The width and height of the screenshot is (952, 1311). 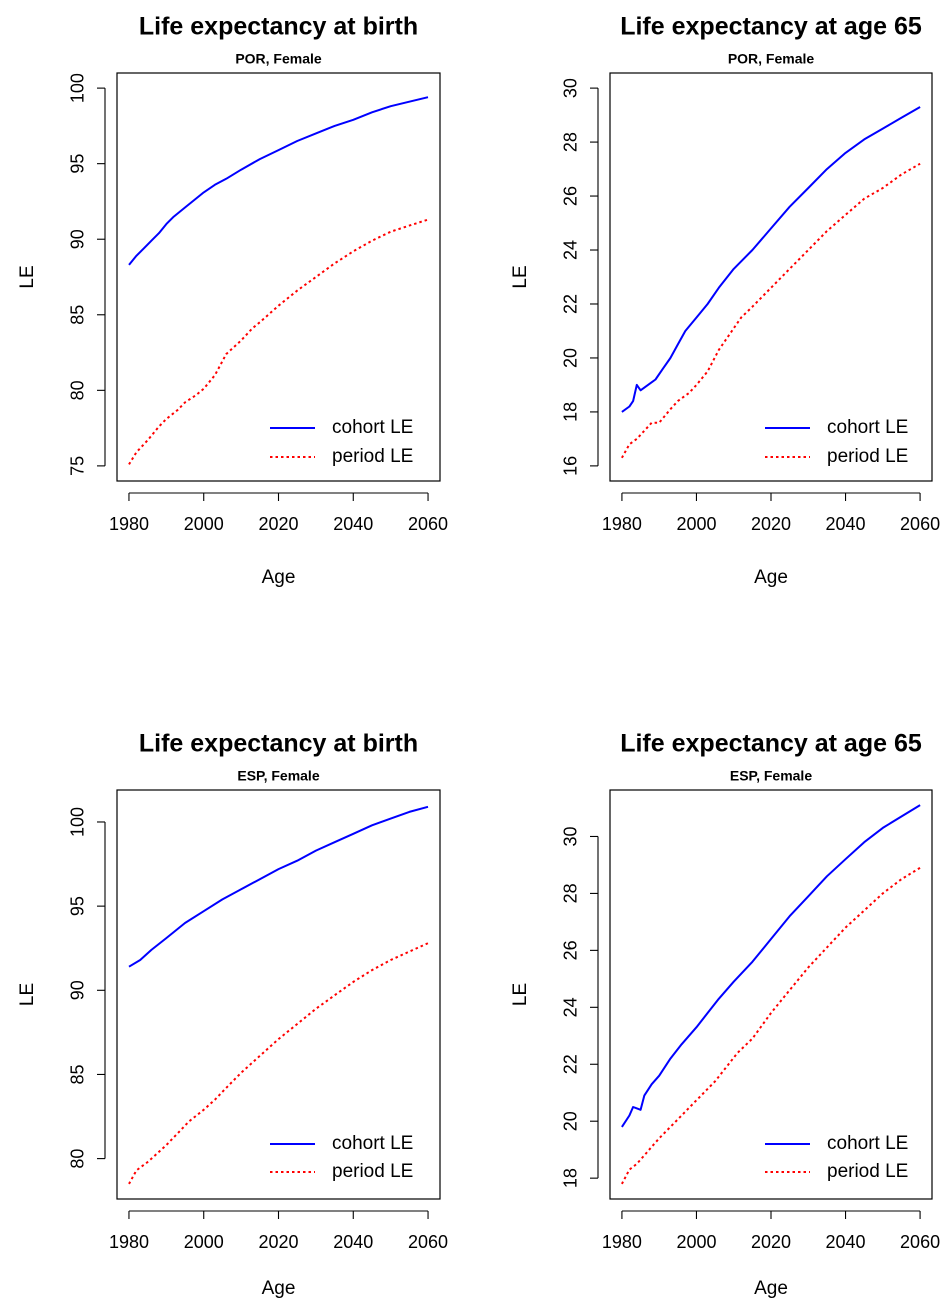 I want to click on y-tick-label: 75, so click(x=78, y=466).